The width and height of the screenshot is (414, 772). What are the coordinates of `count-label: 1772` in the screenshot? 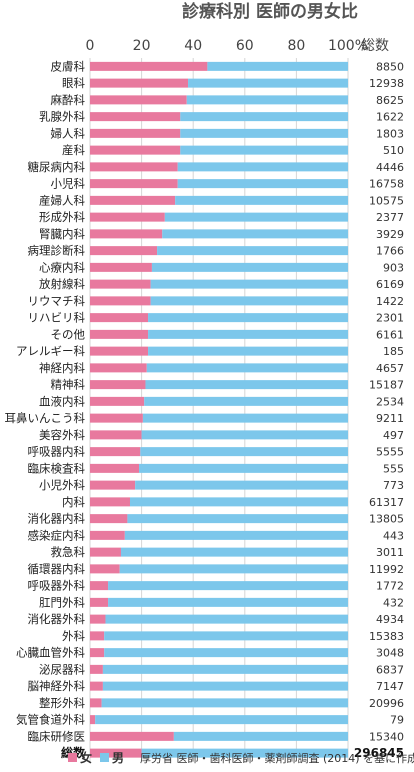 It's located at (390, 586).